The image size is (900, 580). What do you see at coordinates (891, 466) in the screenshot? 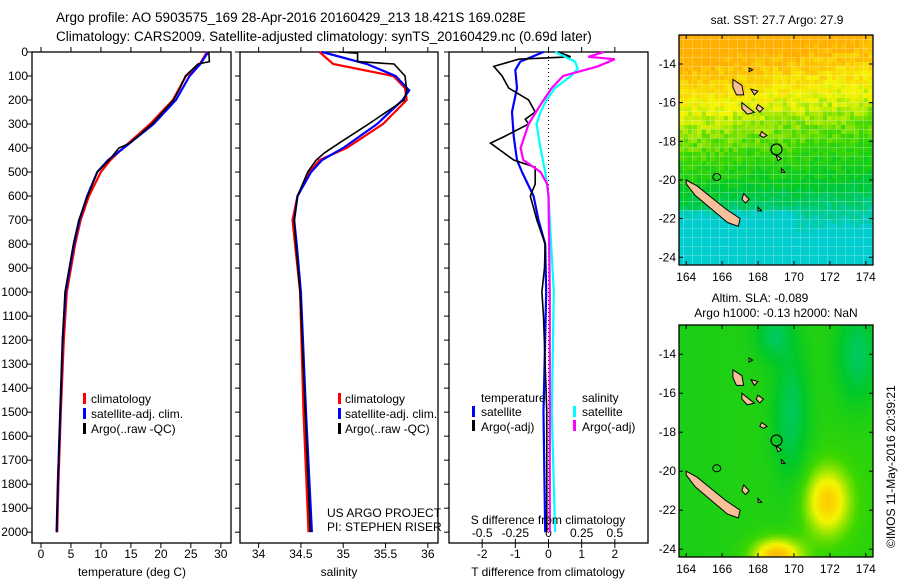
I see `copyright-stamp: ©IMOS 11-May-2016 20:39:21` at bounding box center [891, 466].